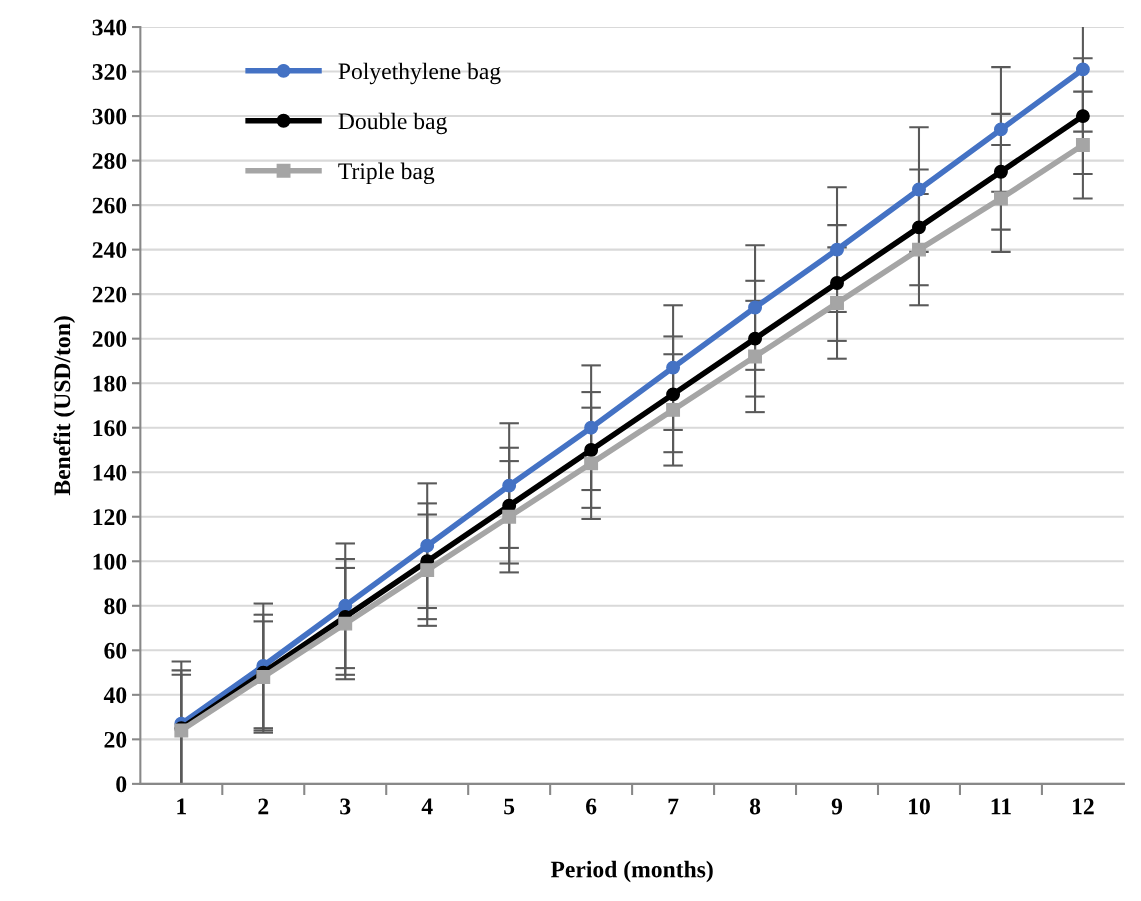 The height and width of the screenshot is (901, 1141). I want to click on y-tick-label: 80, so click(115, 606).